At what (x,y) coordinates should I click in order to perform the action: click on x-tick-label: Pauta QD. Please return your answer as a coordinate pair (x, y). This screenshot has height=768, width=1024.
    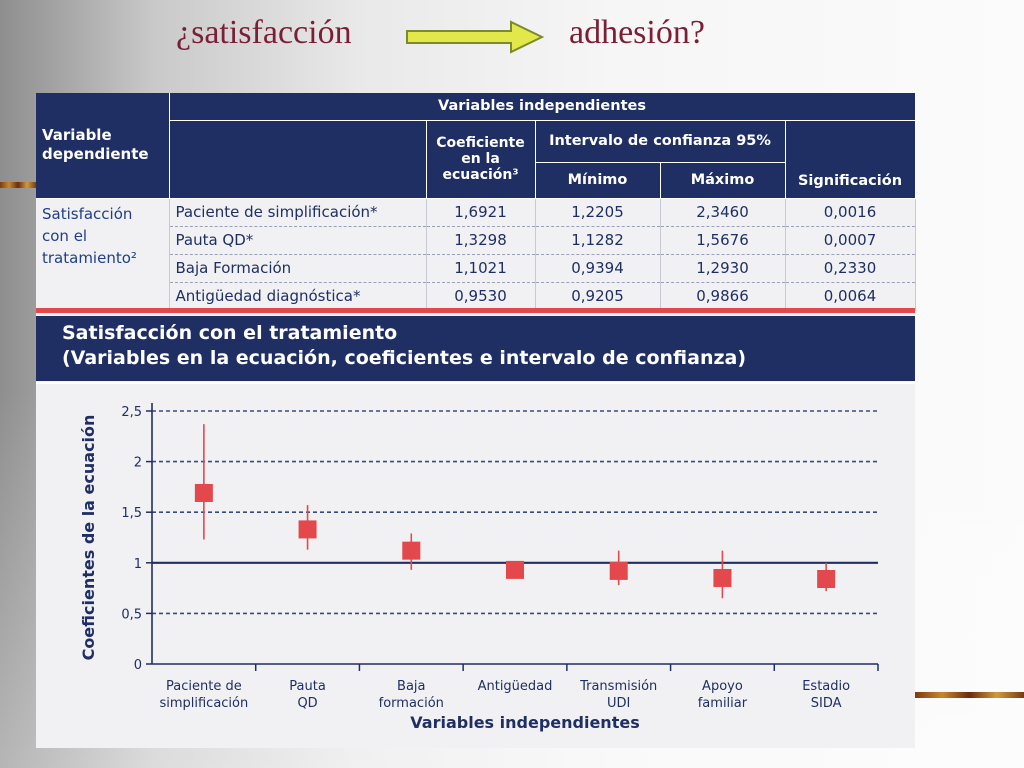
    Looking at the image, I should click on (307, 695).